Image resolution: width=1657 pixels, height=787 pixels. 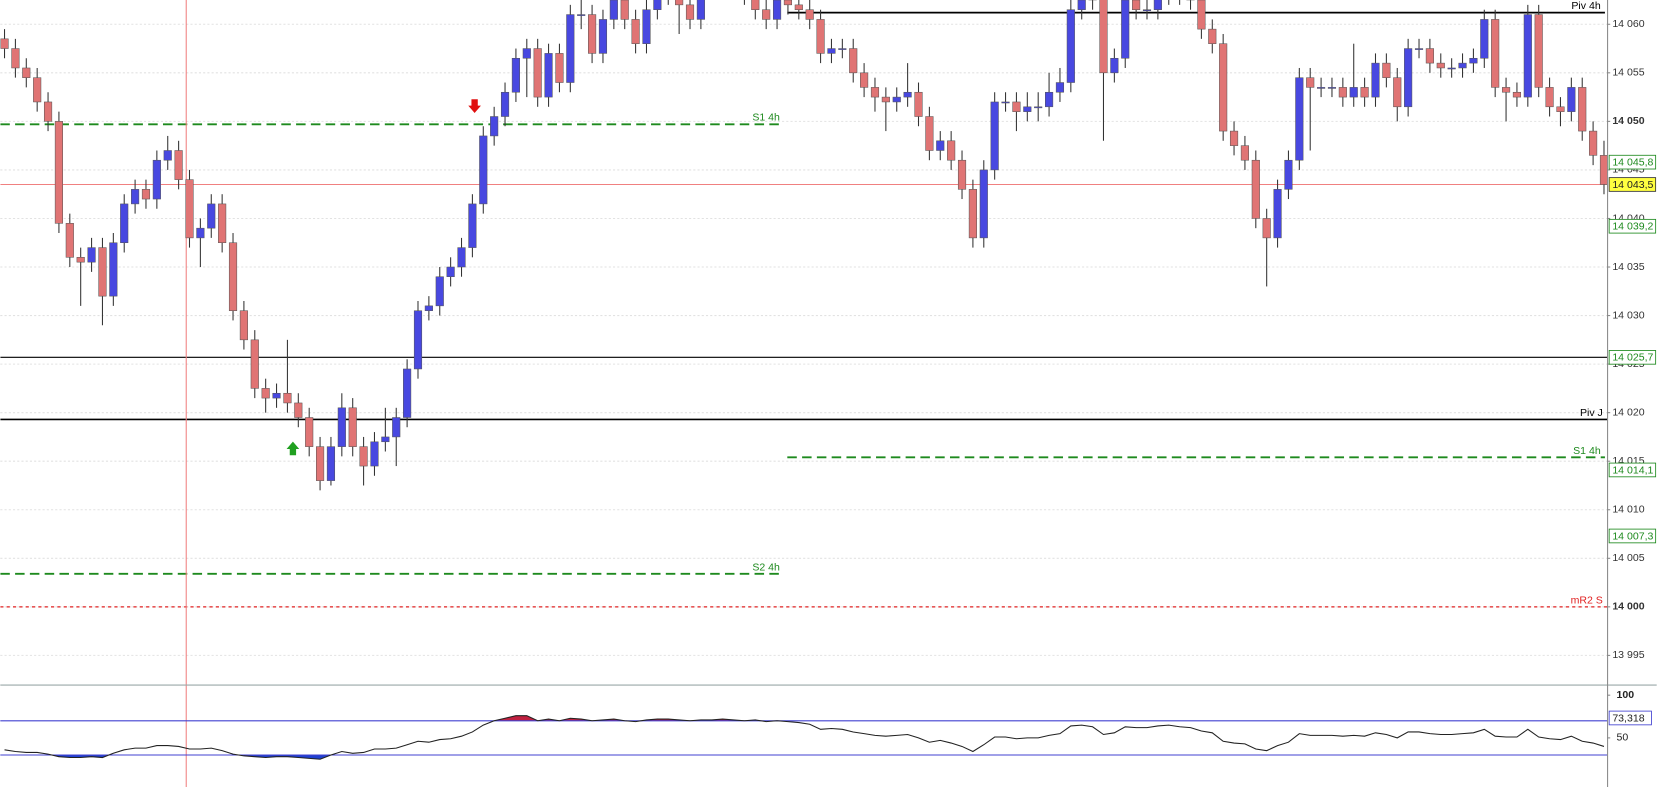 I want to click on price-label: 14 007,3, so click(x=1632, y=536).